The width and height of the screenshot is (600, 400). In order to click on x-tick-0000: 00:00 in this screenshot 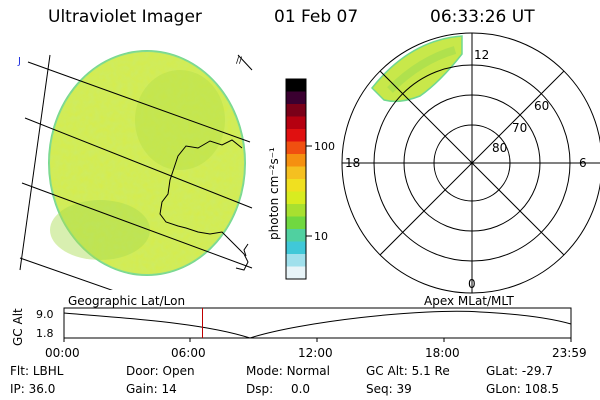, I will do `click(62, 353)`.